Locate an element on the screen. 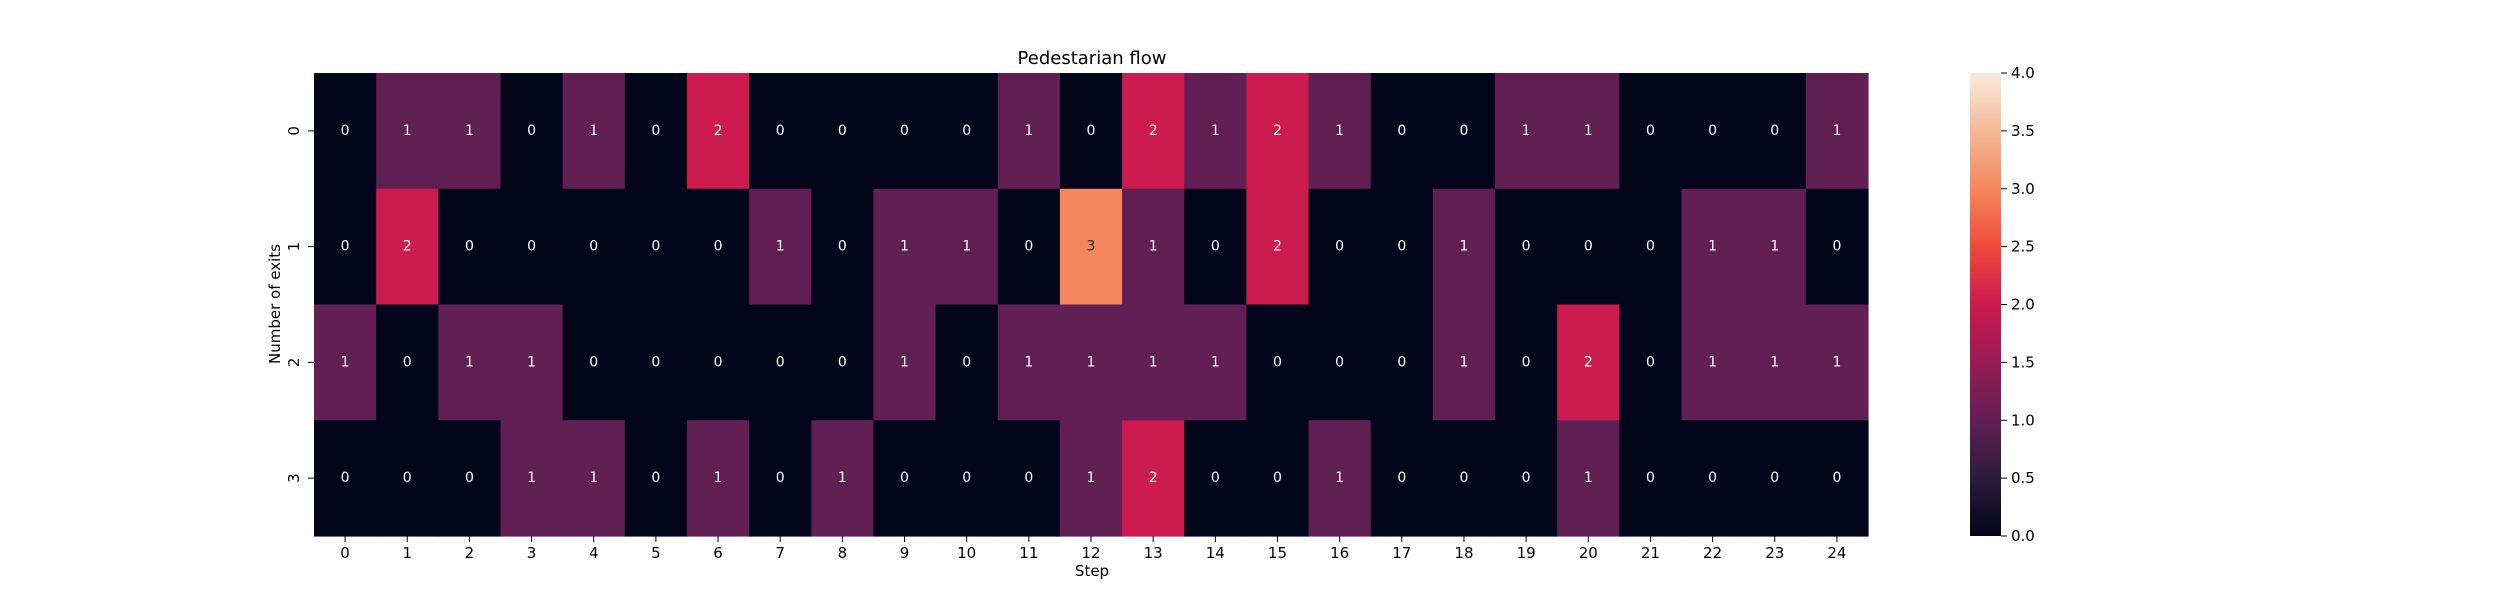 This screenshot has width=2500, height=600. x-tick-label: 7 is located at coordinates (780, 553).